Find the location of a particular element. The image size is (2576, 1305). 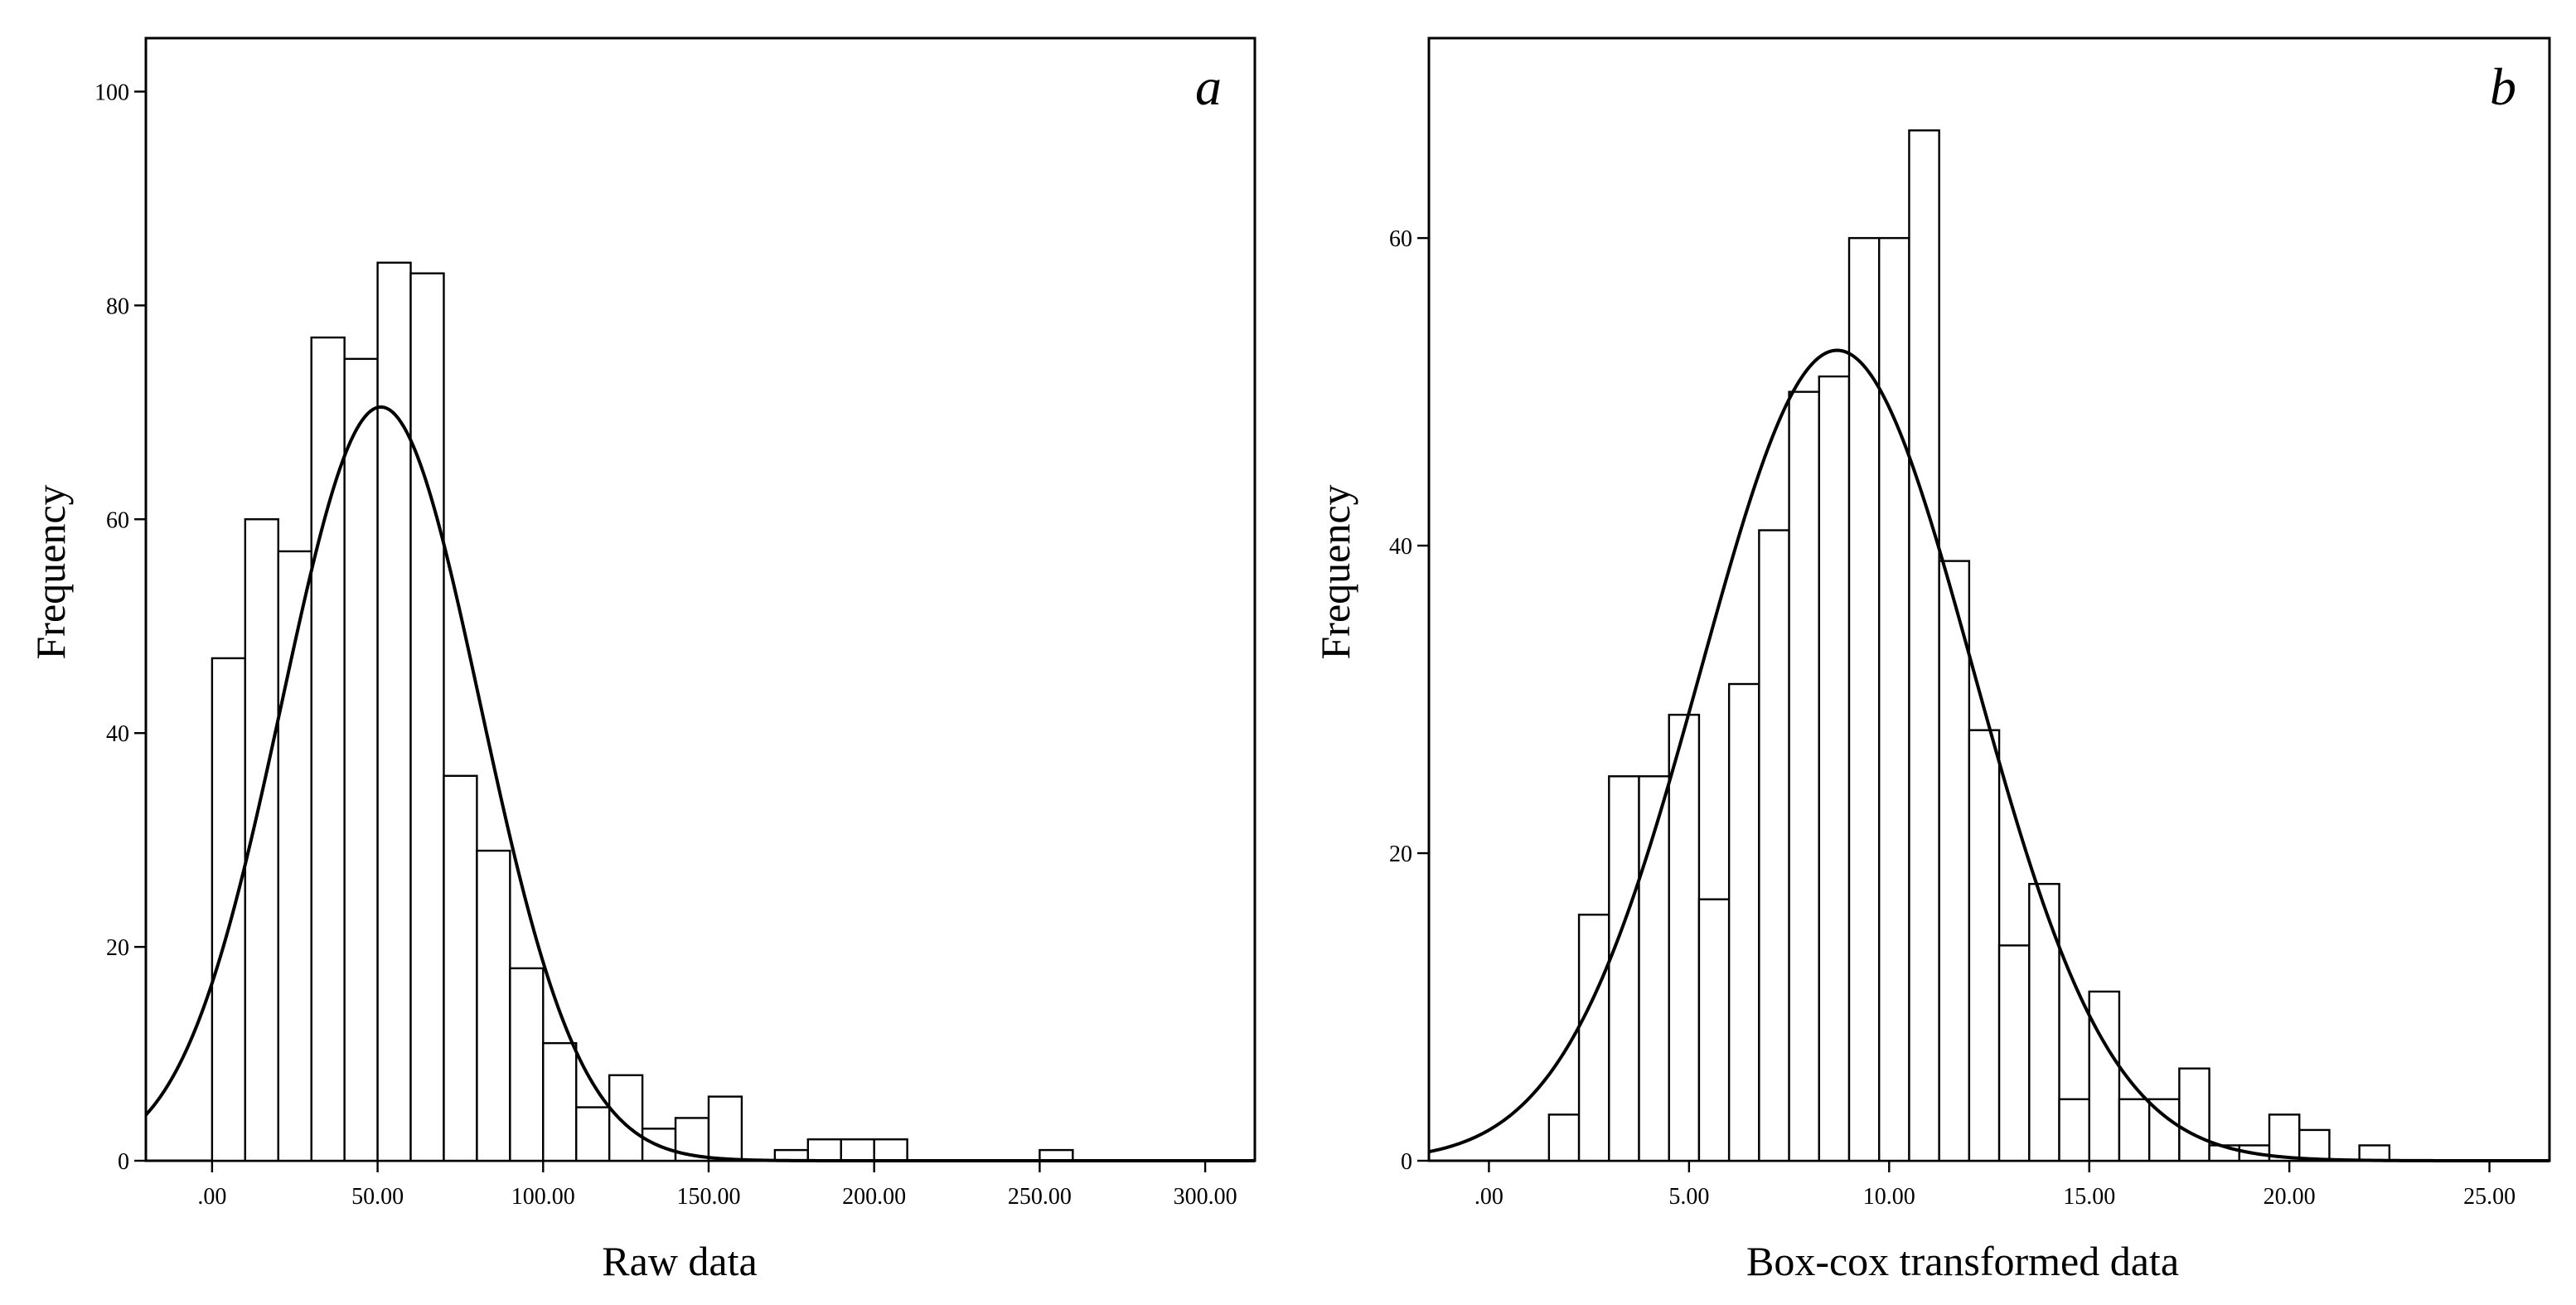

panel-b-x-tick-label: 10.00 is located at coordinates (1889, 1197).